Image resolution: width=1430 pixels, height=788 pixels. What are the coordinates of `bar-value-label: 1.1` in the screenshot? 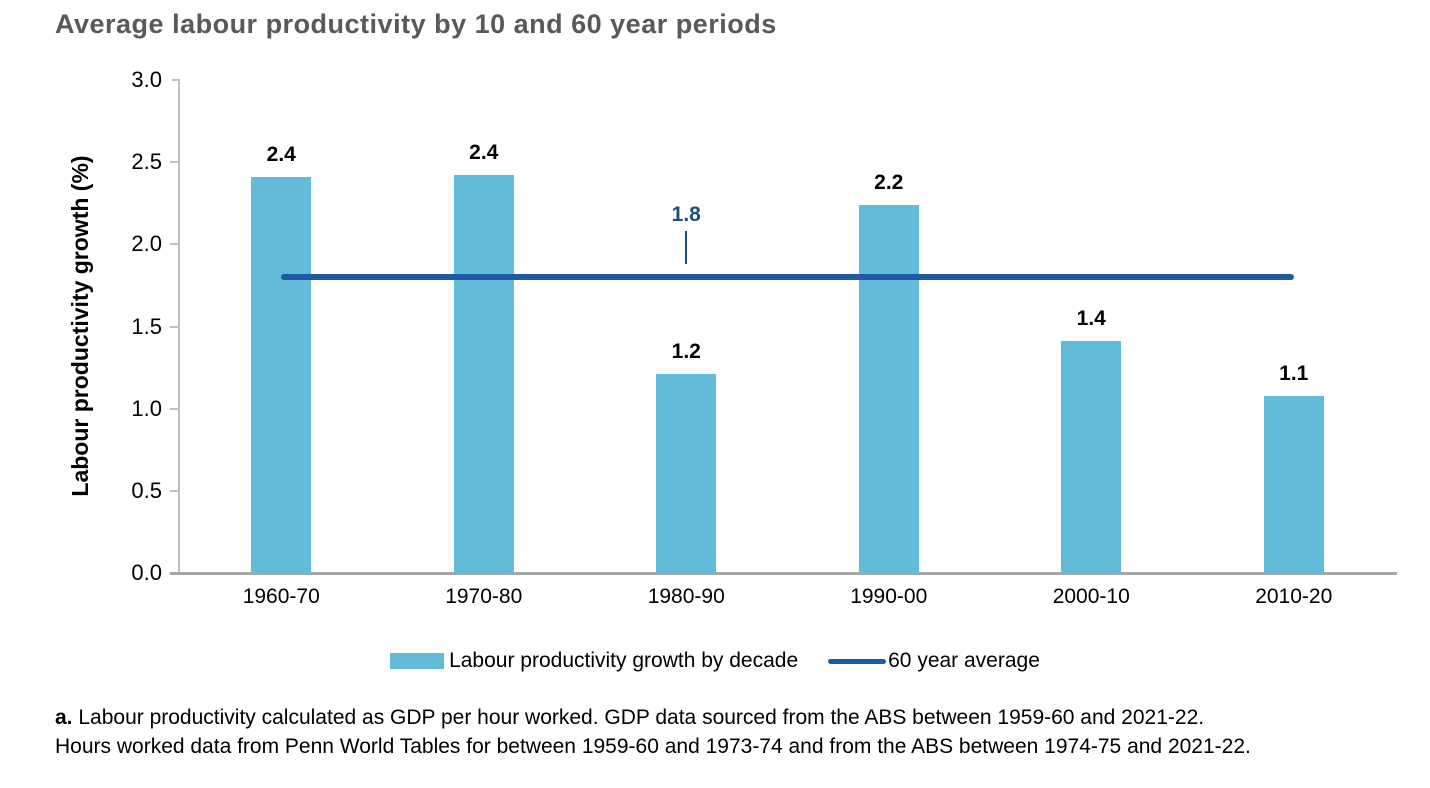 It's located at (1294, 373).